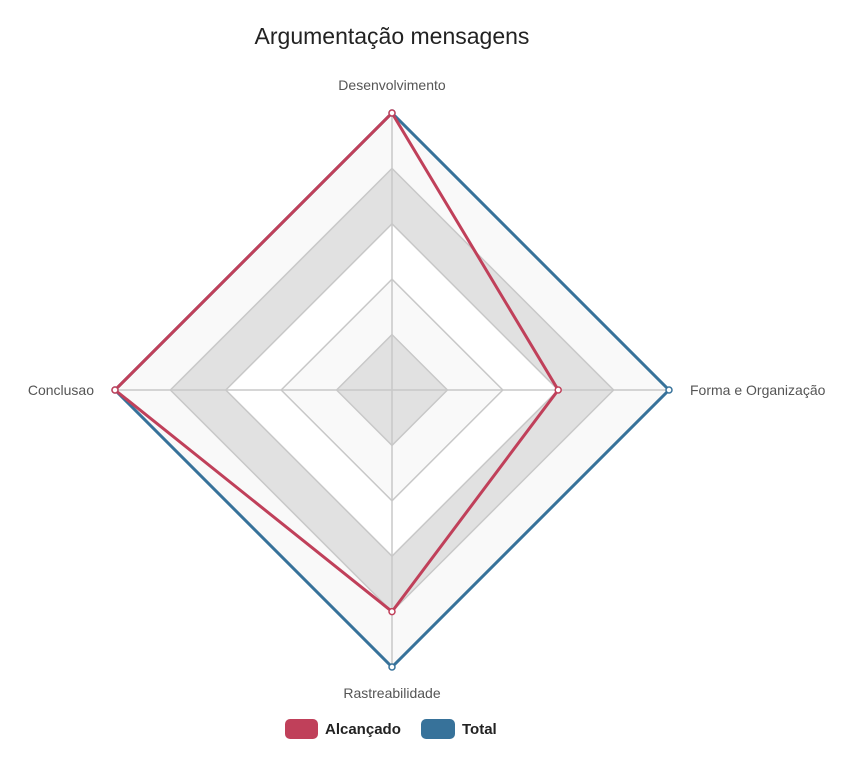 This screenshot has height=777, width=845. I want to click on data-point-alcancado-forma-e-organizacao, so click(558, 390).